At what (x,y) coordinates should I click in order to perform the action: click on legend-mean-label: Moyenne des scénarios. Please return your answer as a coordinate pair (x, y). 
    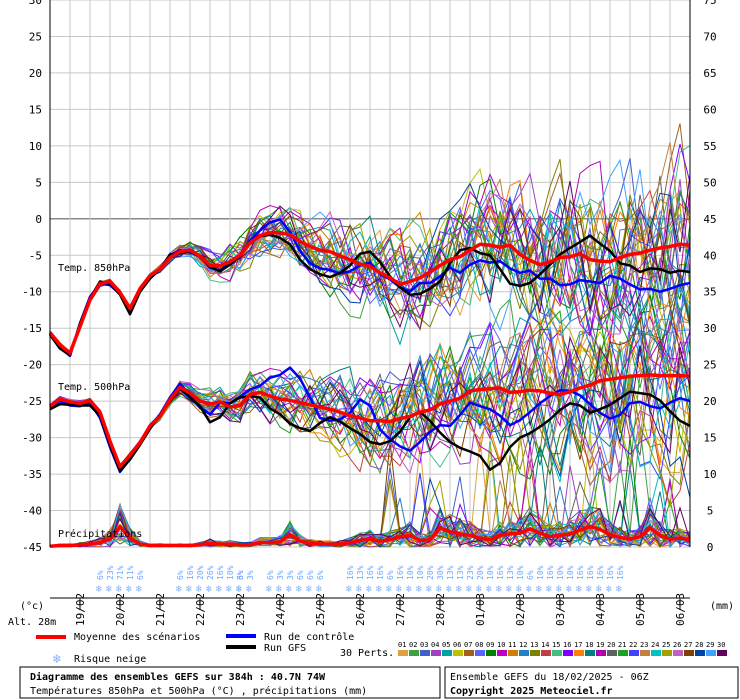
    Looking at the image, I should click on (137, 637).